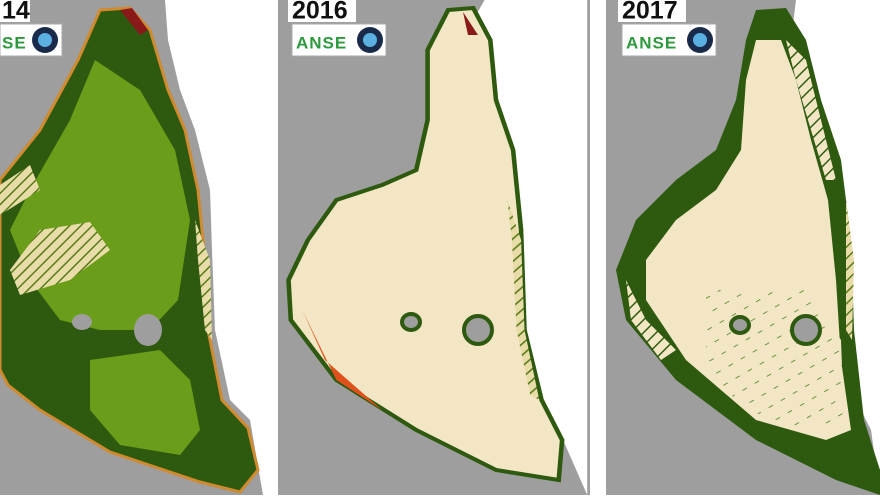  I want to click on year-label: 2016, so click(320, 12).